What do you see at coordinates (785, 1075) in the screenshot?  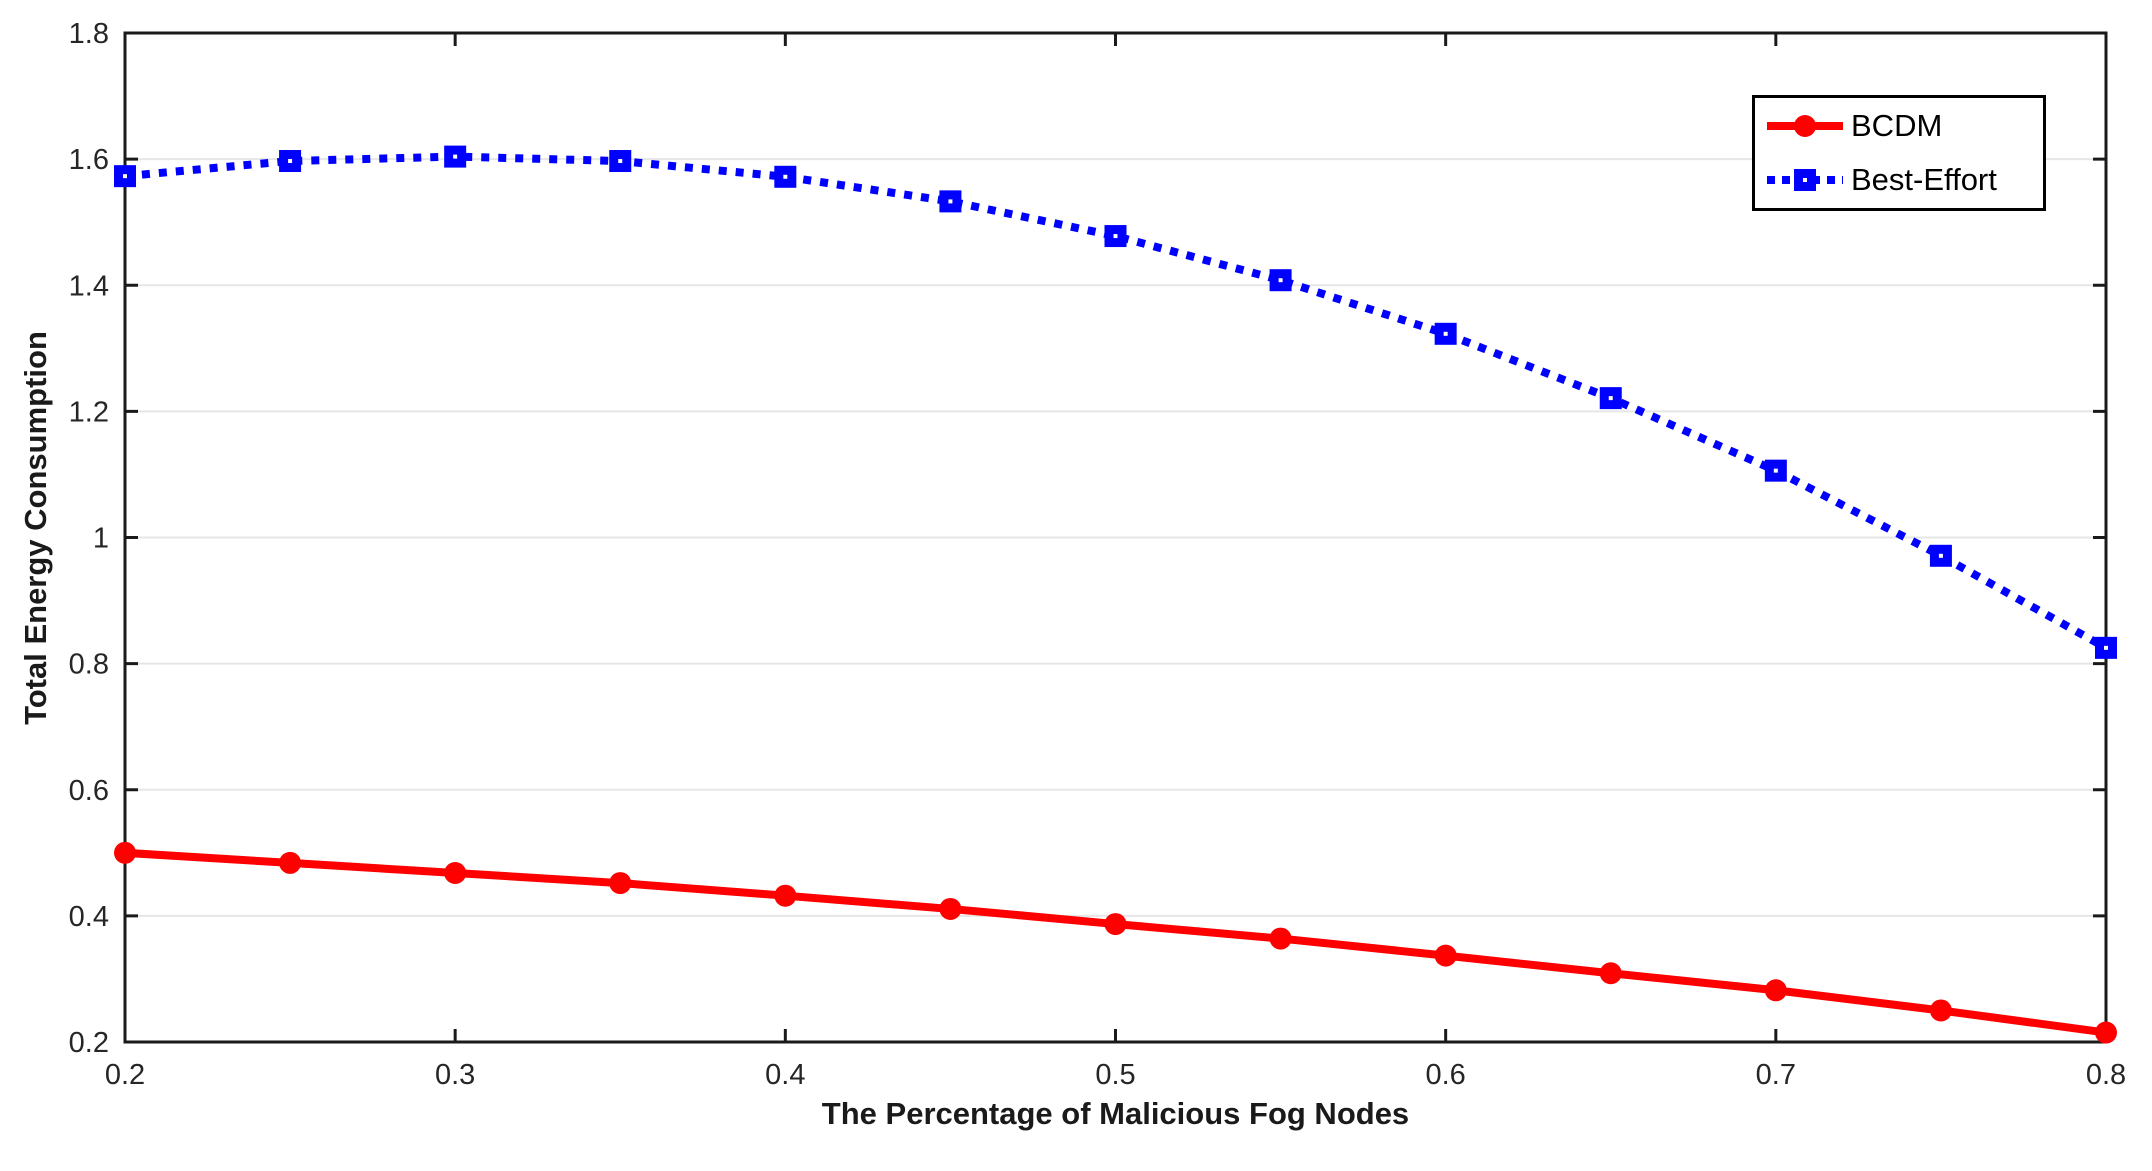 I see `x-tick-label: 0.4` at bounding box center [785, 1075].